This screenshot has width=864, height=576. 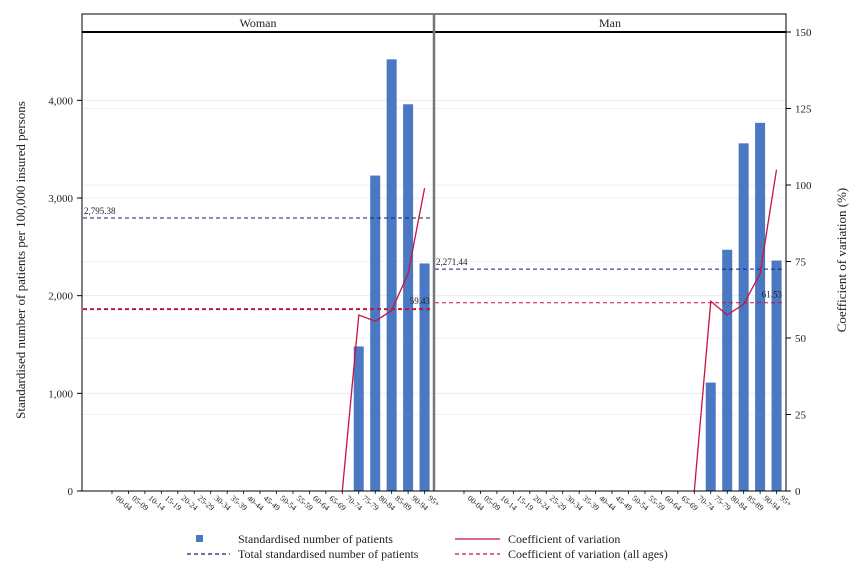 What do you see at coordinates (574, 503) in the screenshot?
I see `x-tick-label-man-6: 30-34` at bounding box center [574, 503].